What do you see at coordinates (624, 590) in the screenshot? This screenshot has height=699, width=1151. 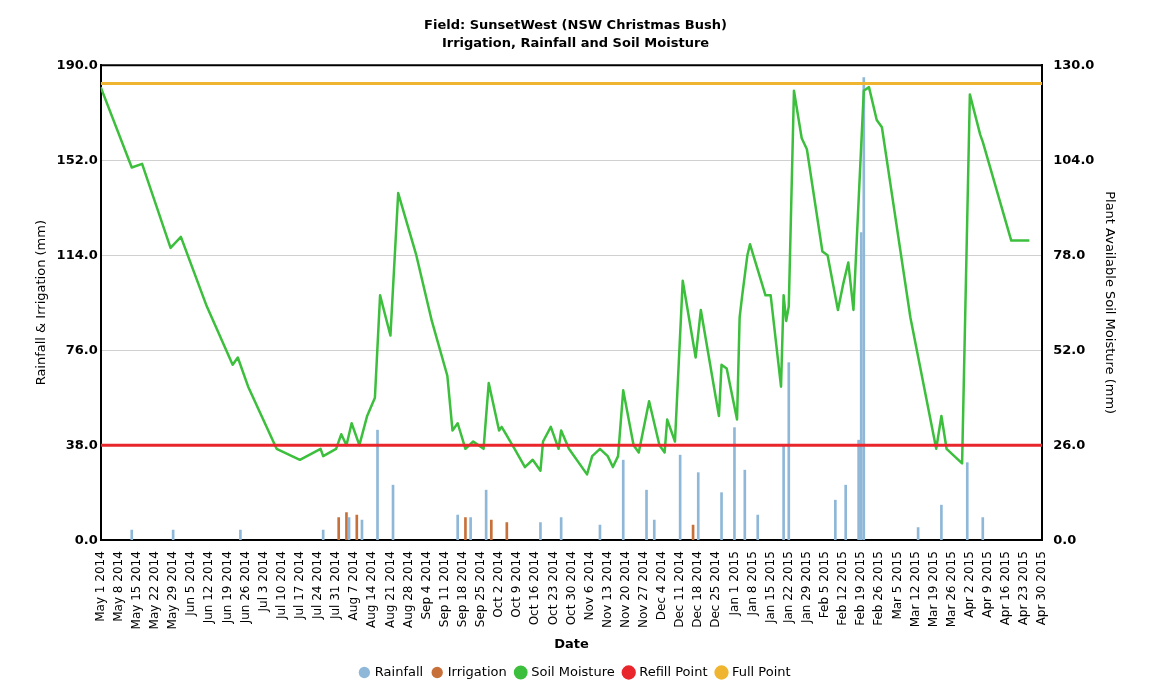 I see `x-tick-label: Nov 20 2014` at bounding box center [624, 590].